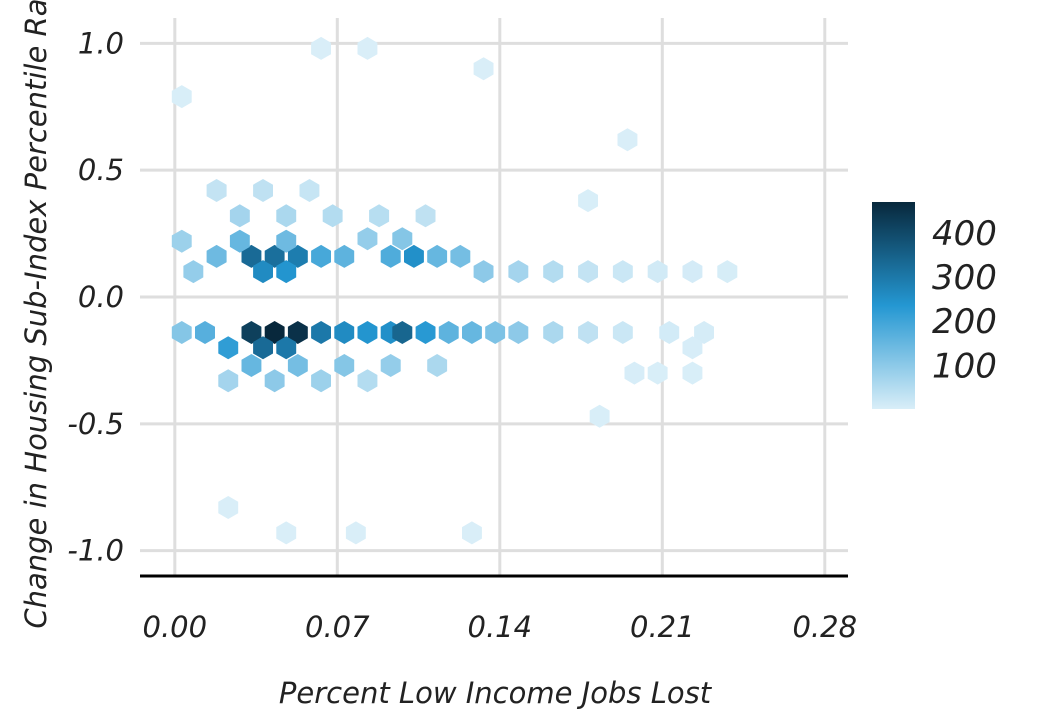 This screenshot has height=725, width=1050. Describe the element at coordinates (101, 170) in the screenshot. I see `y-tick-label: 0.5` at that location.